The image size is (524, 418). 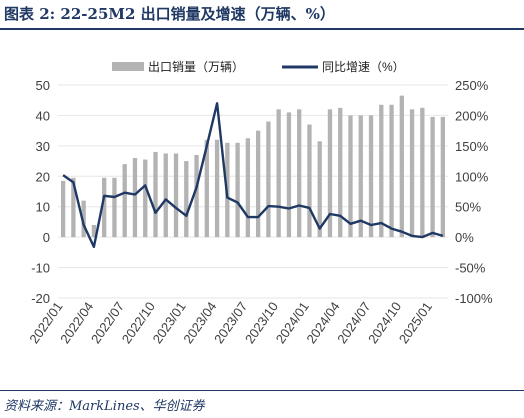 I want to click on bar-2022/03, so click(x=83, y=219).